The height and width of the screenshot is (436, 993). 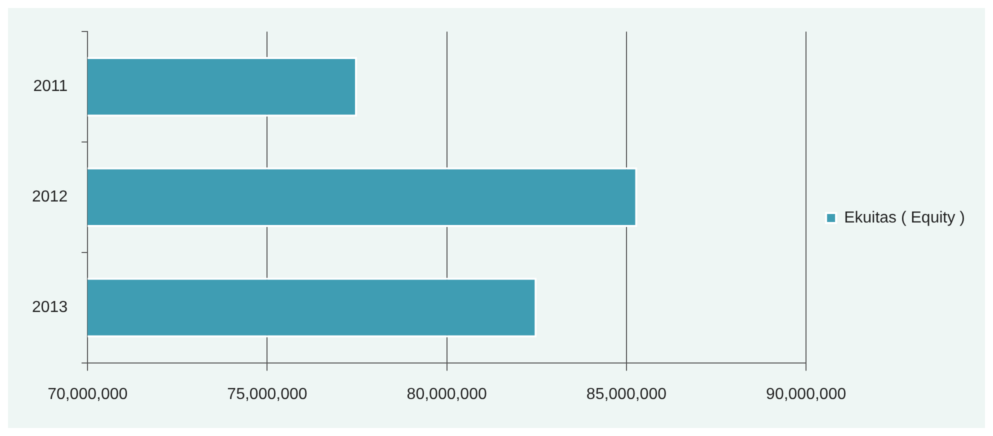 I want to click on x-tick-label: 80,000,000, so click(x=446, y=394).